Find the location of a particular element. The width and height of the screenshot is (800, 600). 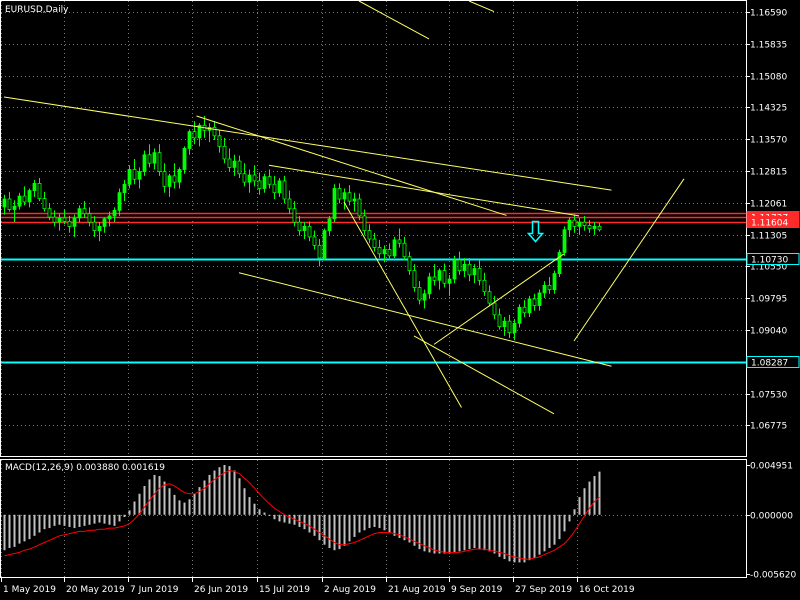

price-tick-label: 1.16590 is located at coordinates (768, 14).